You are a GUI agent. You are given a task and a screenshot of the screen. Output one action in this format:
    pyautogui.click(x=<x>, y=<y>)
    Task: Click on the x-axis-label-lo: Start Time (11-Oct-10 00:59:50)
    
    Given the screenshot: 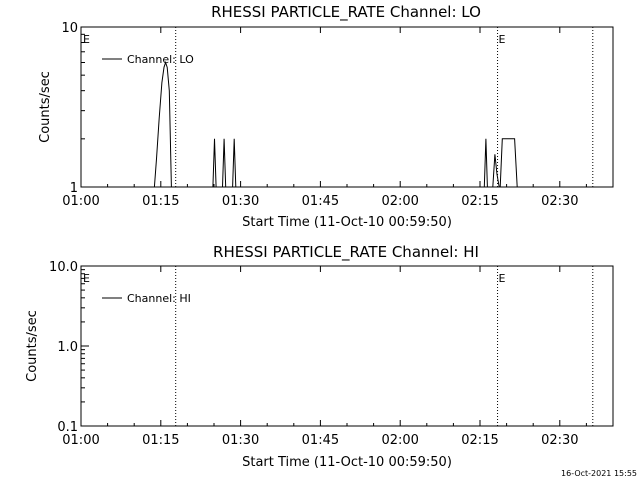 What is the action you would take?
    pyautogui.click(x=347, y=222)
    